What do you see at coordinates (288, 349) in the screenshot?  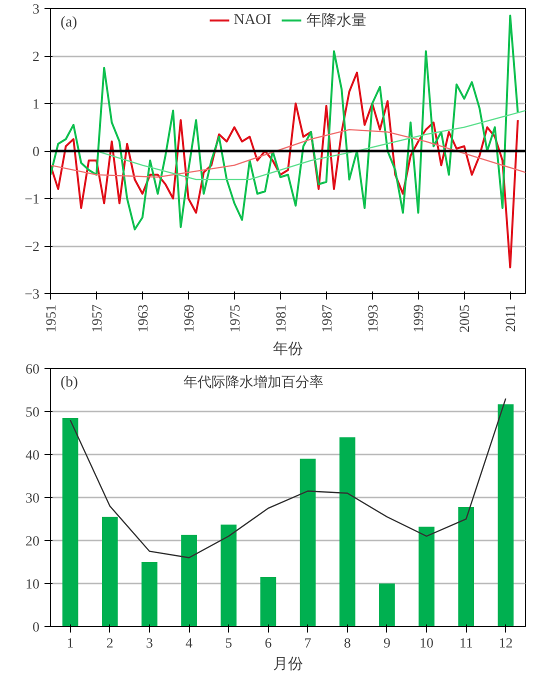 I see `x-axis-title: 年份` at bounding box center [288, 349].